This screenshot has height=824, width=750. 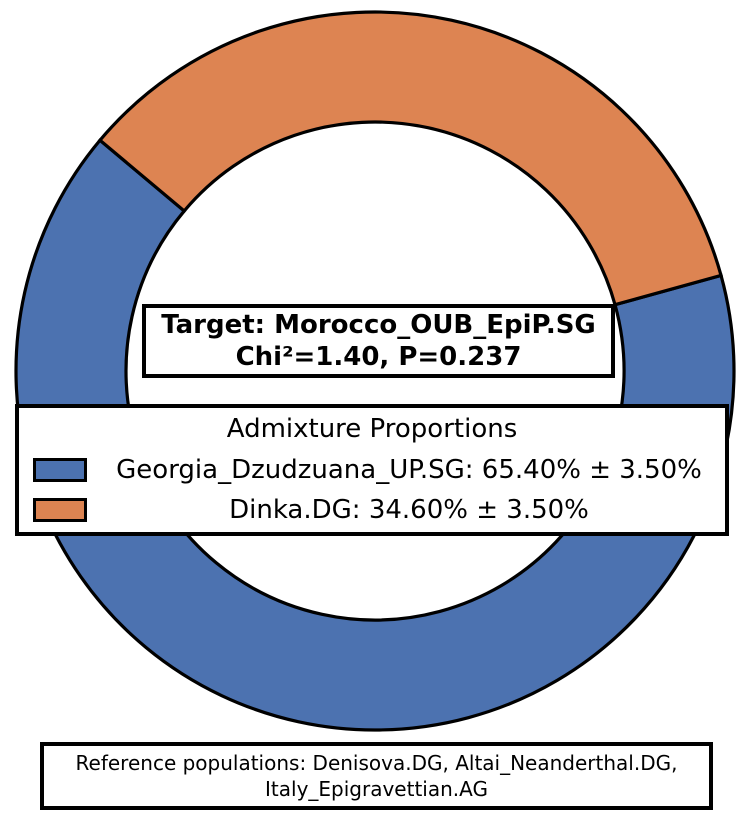 I want to click on legend-label: Dinka.DG: 34.60% ± 3.50%, so click(x=409, y=510).